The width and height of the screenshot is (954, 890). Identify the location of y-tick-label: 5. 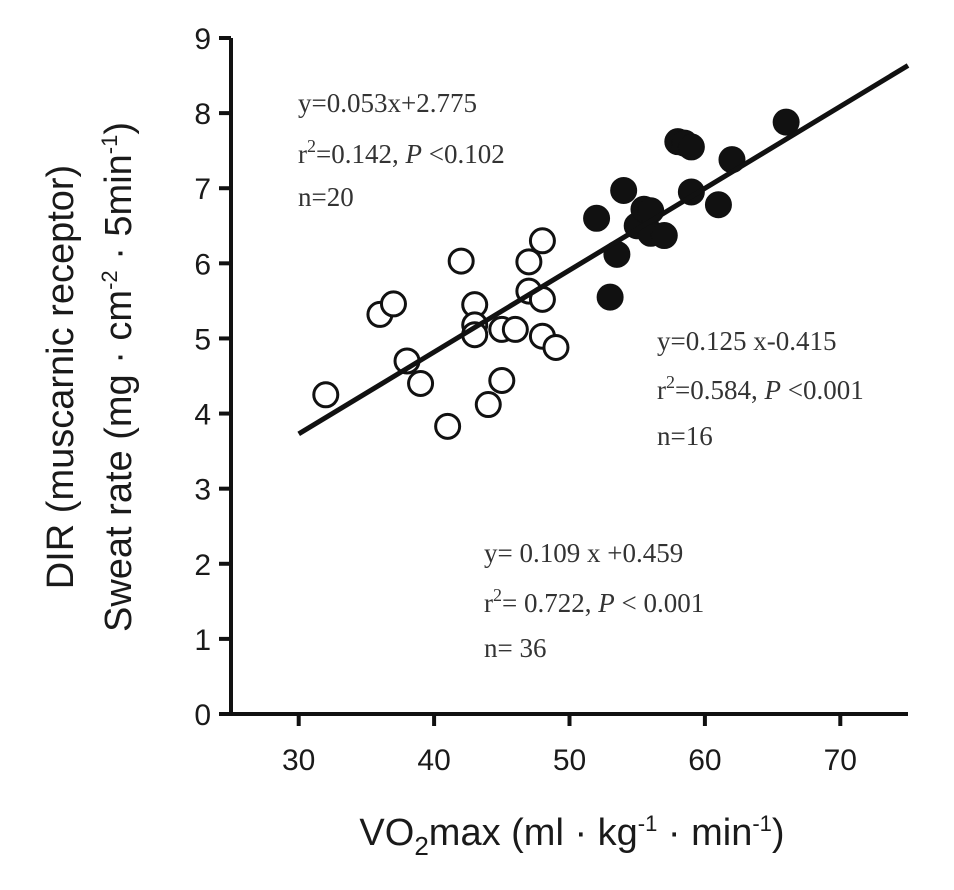
(202, 339).